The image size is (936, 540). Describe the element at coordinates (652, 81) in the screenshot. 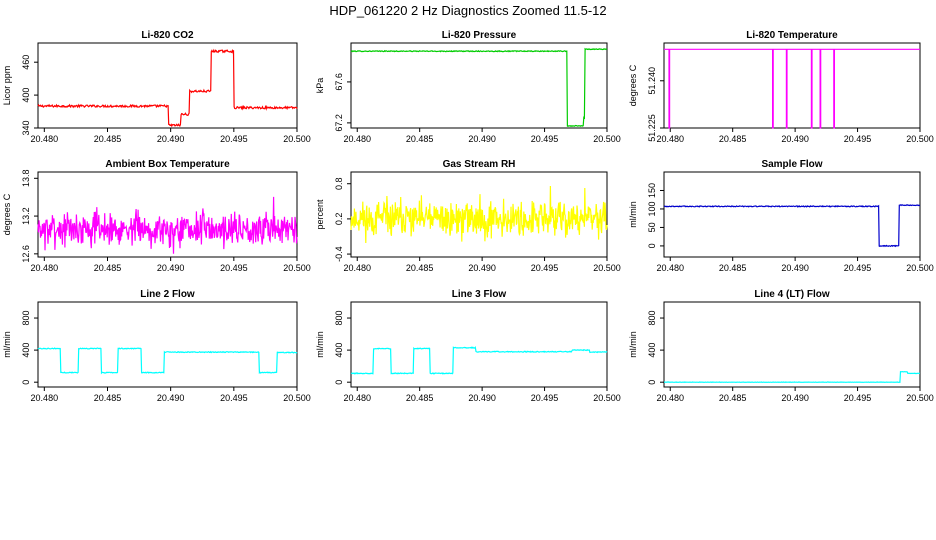

I see `y-tick-label: 51.240` at that location.